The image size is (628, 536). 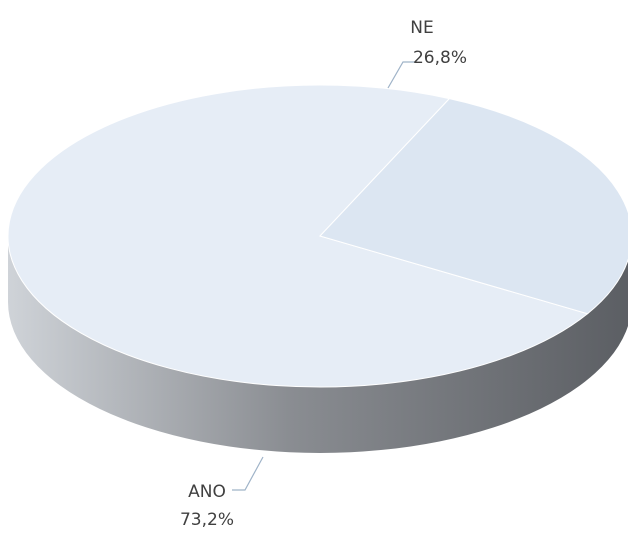 What do you see at coordinates (207, 492) in the screenshot?
I see `data-label-ano-category: ANO` at bounding box center [207, 492].